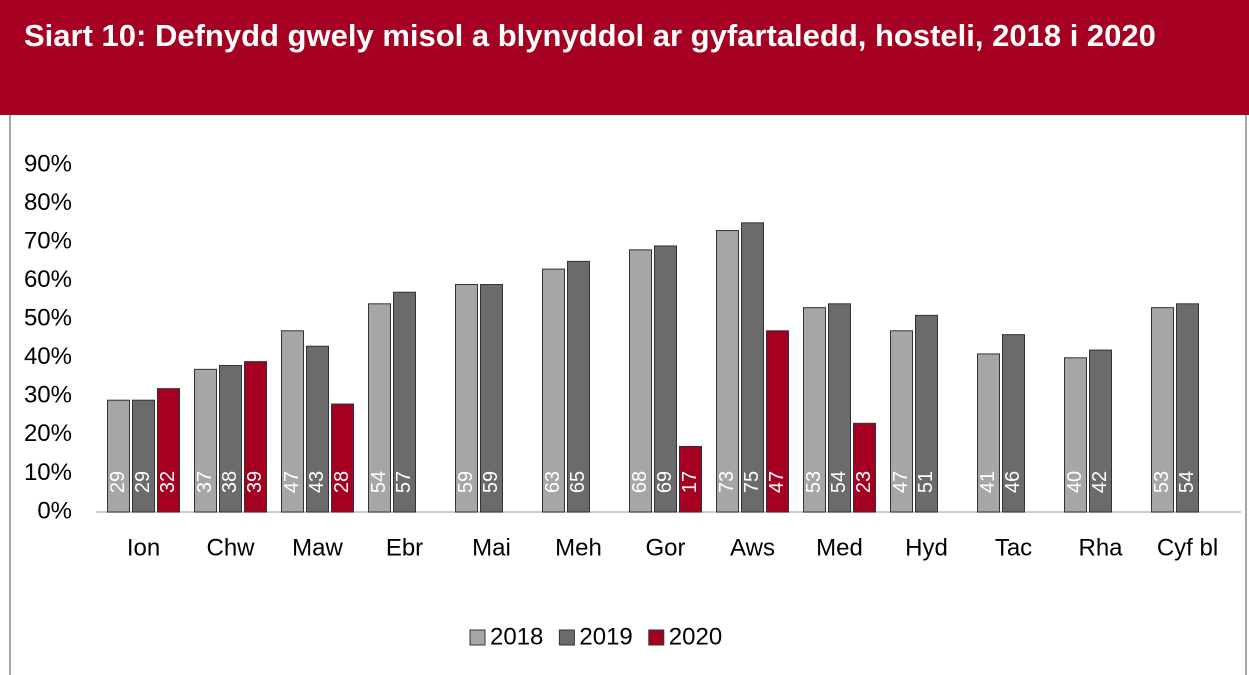  Describe the element at coordinates (926, 482) in the screenshot. I see `data-label: 51` at that location.